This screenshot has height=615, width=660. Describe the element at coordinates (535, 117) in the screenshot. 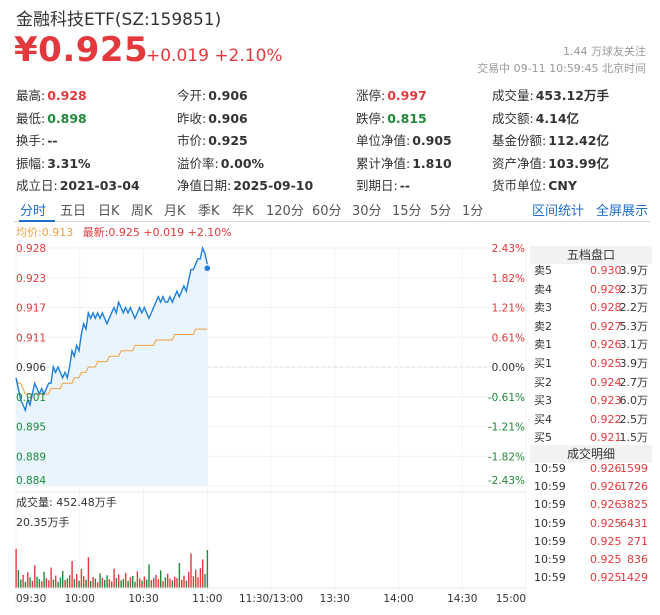

I see `stat-item: 成交额: 4.14亿` at that location.